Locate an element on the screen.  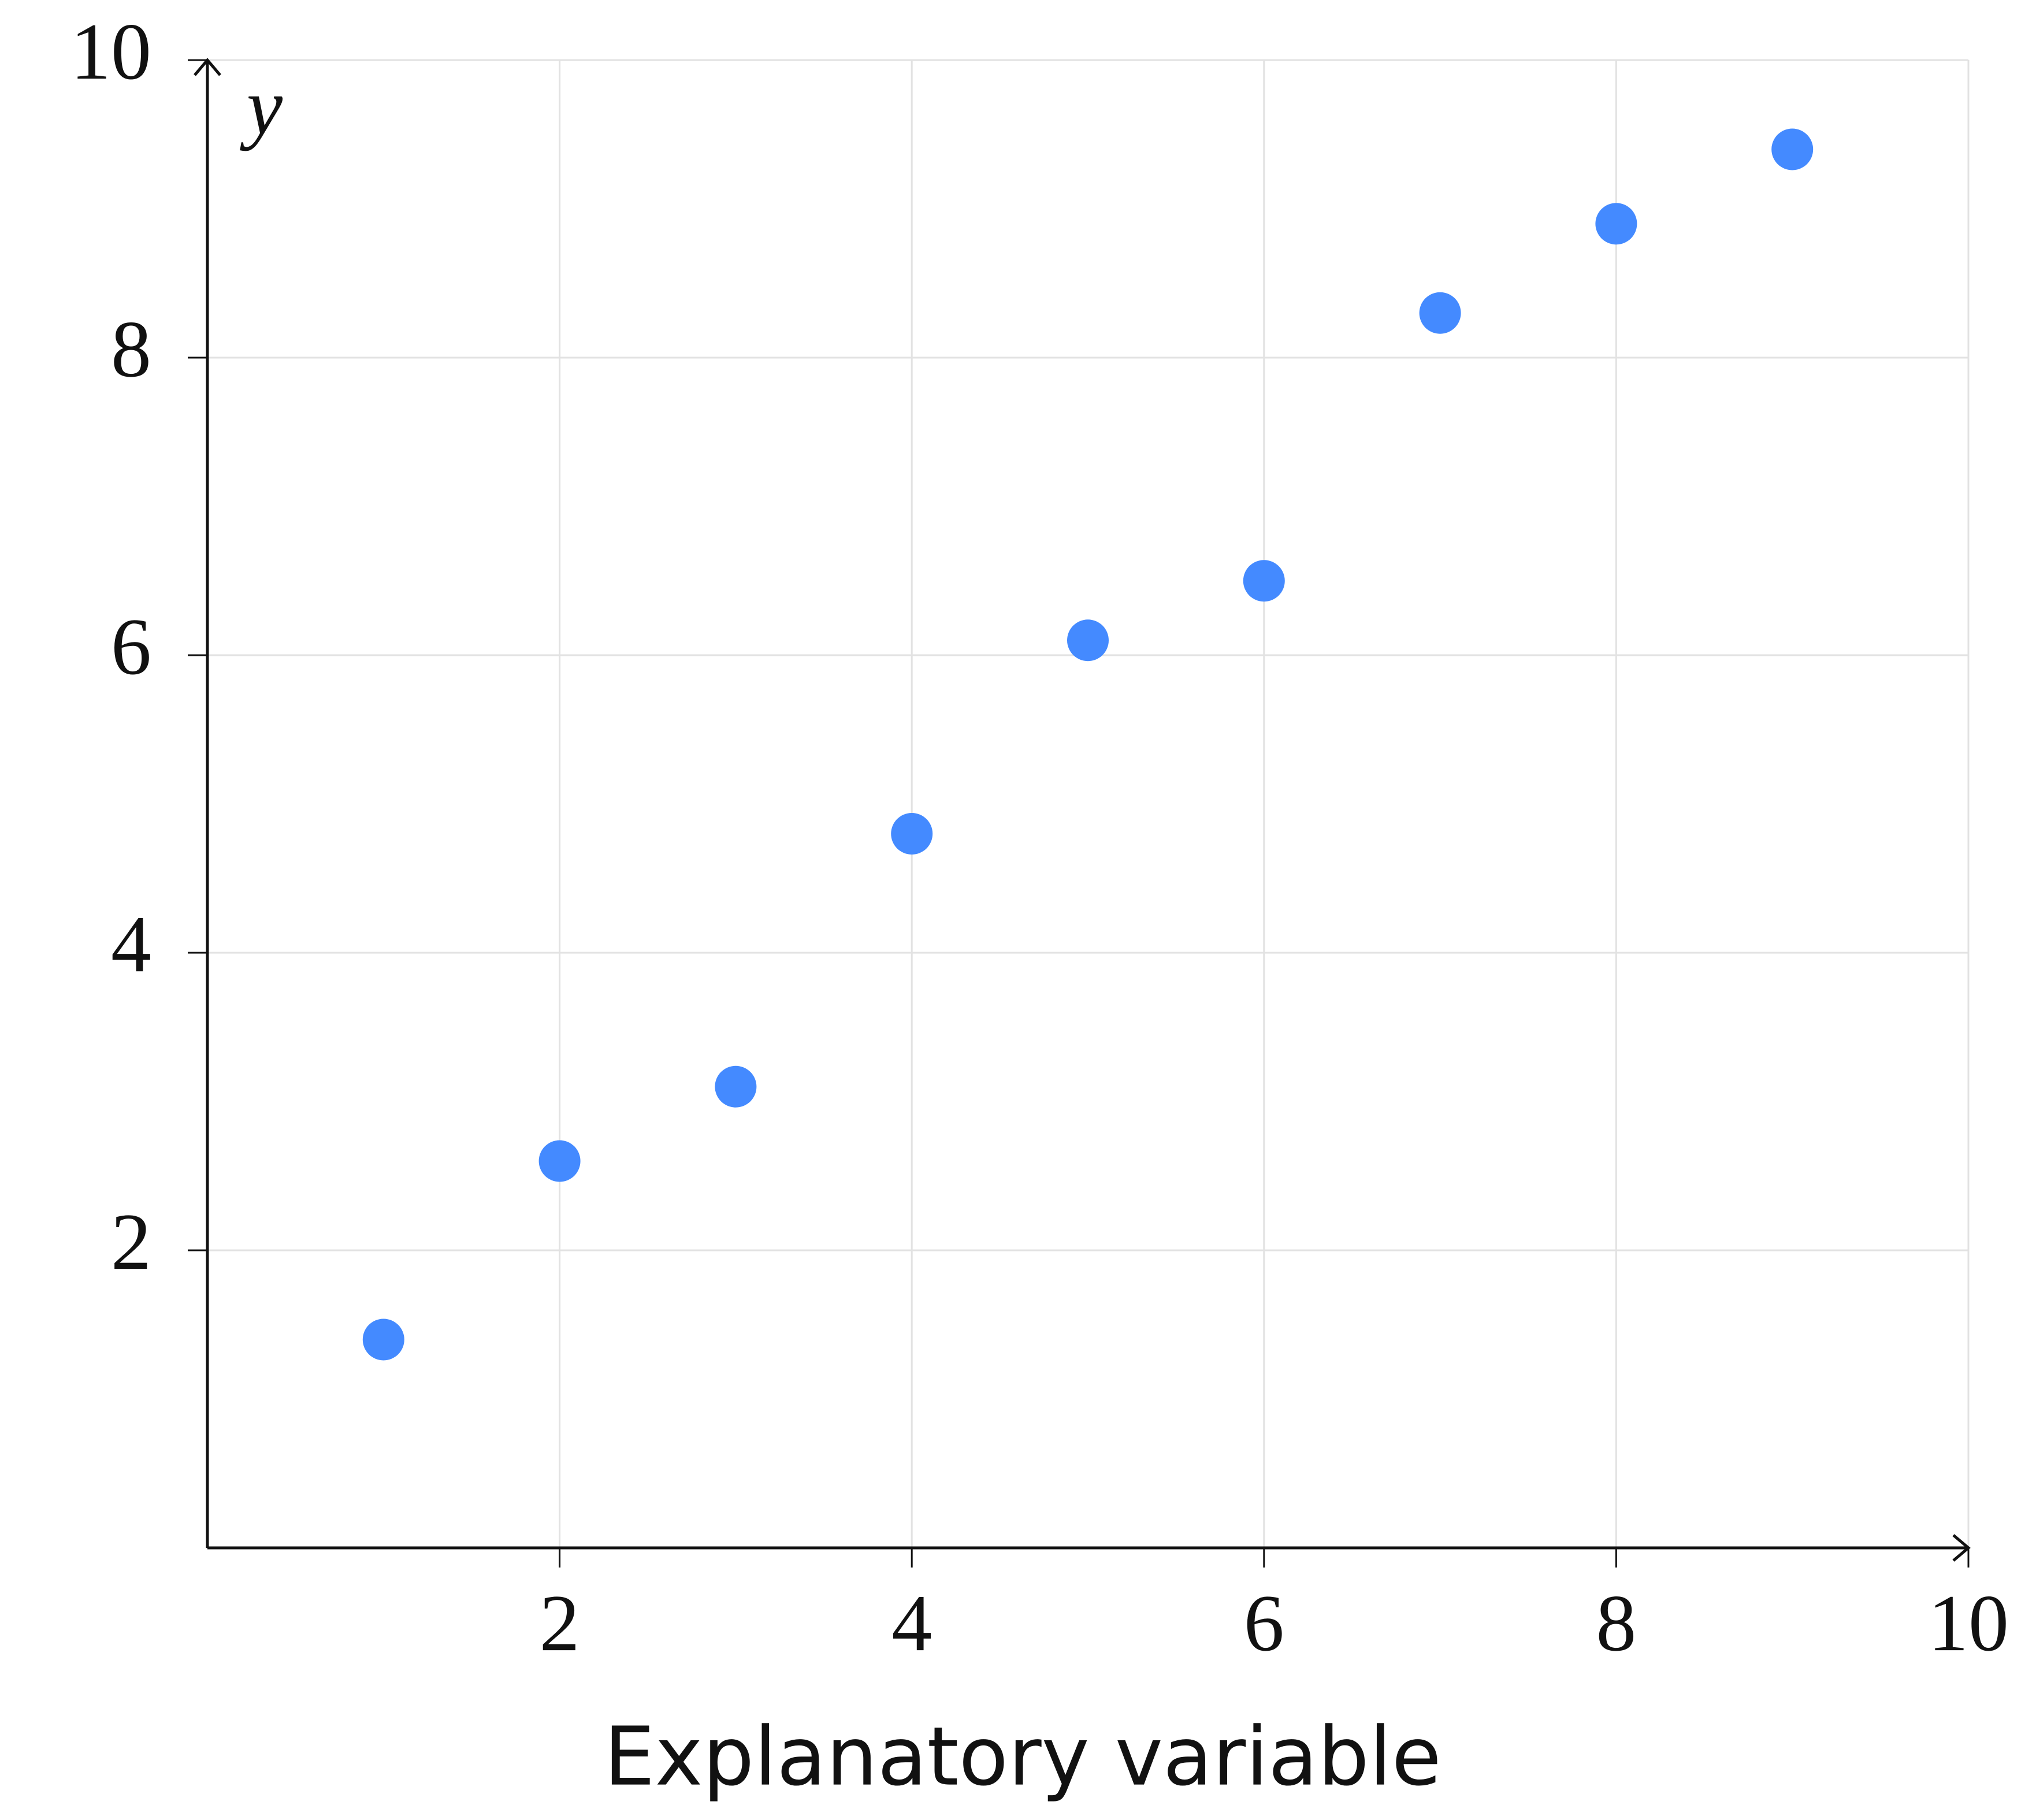
y-tick-label: 8 is located at coordinates (131, 349).